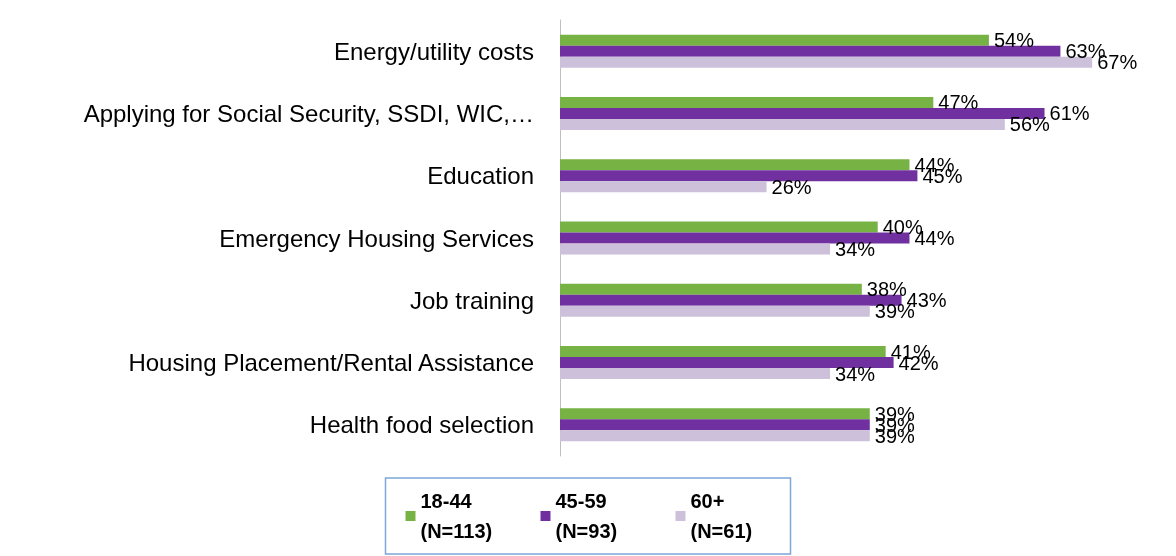 The height and width of the screenshot is (556, 1176). What do you see at coordinates (433, 51) in the screenshot?
I see `y-tick-label: Energy/utility costs` at bounding box center [433, 51].